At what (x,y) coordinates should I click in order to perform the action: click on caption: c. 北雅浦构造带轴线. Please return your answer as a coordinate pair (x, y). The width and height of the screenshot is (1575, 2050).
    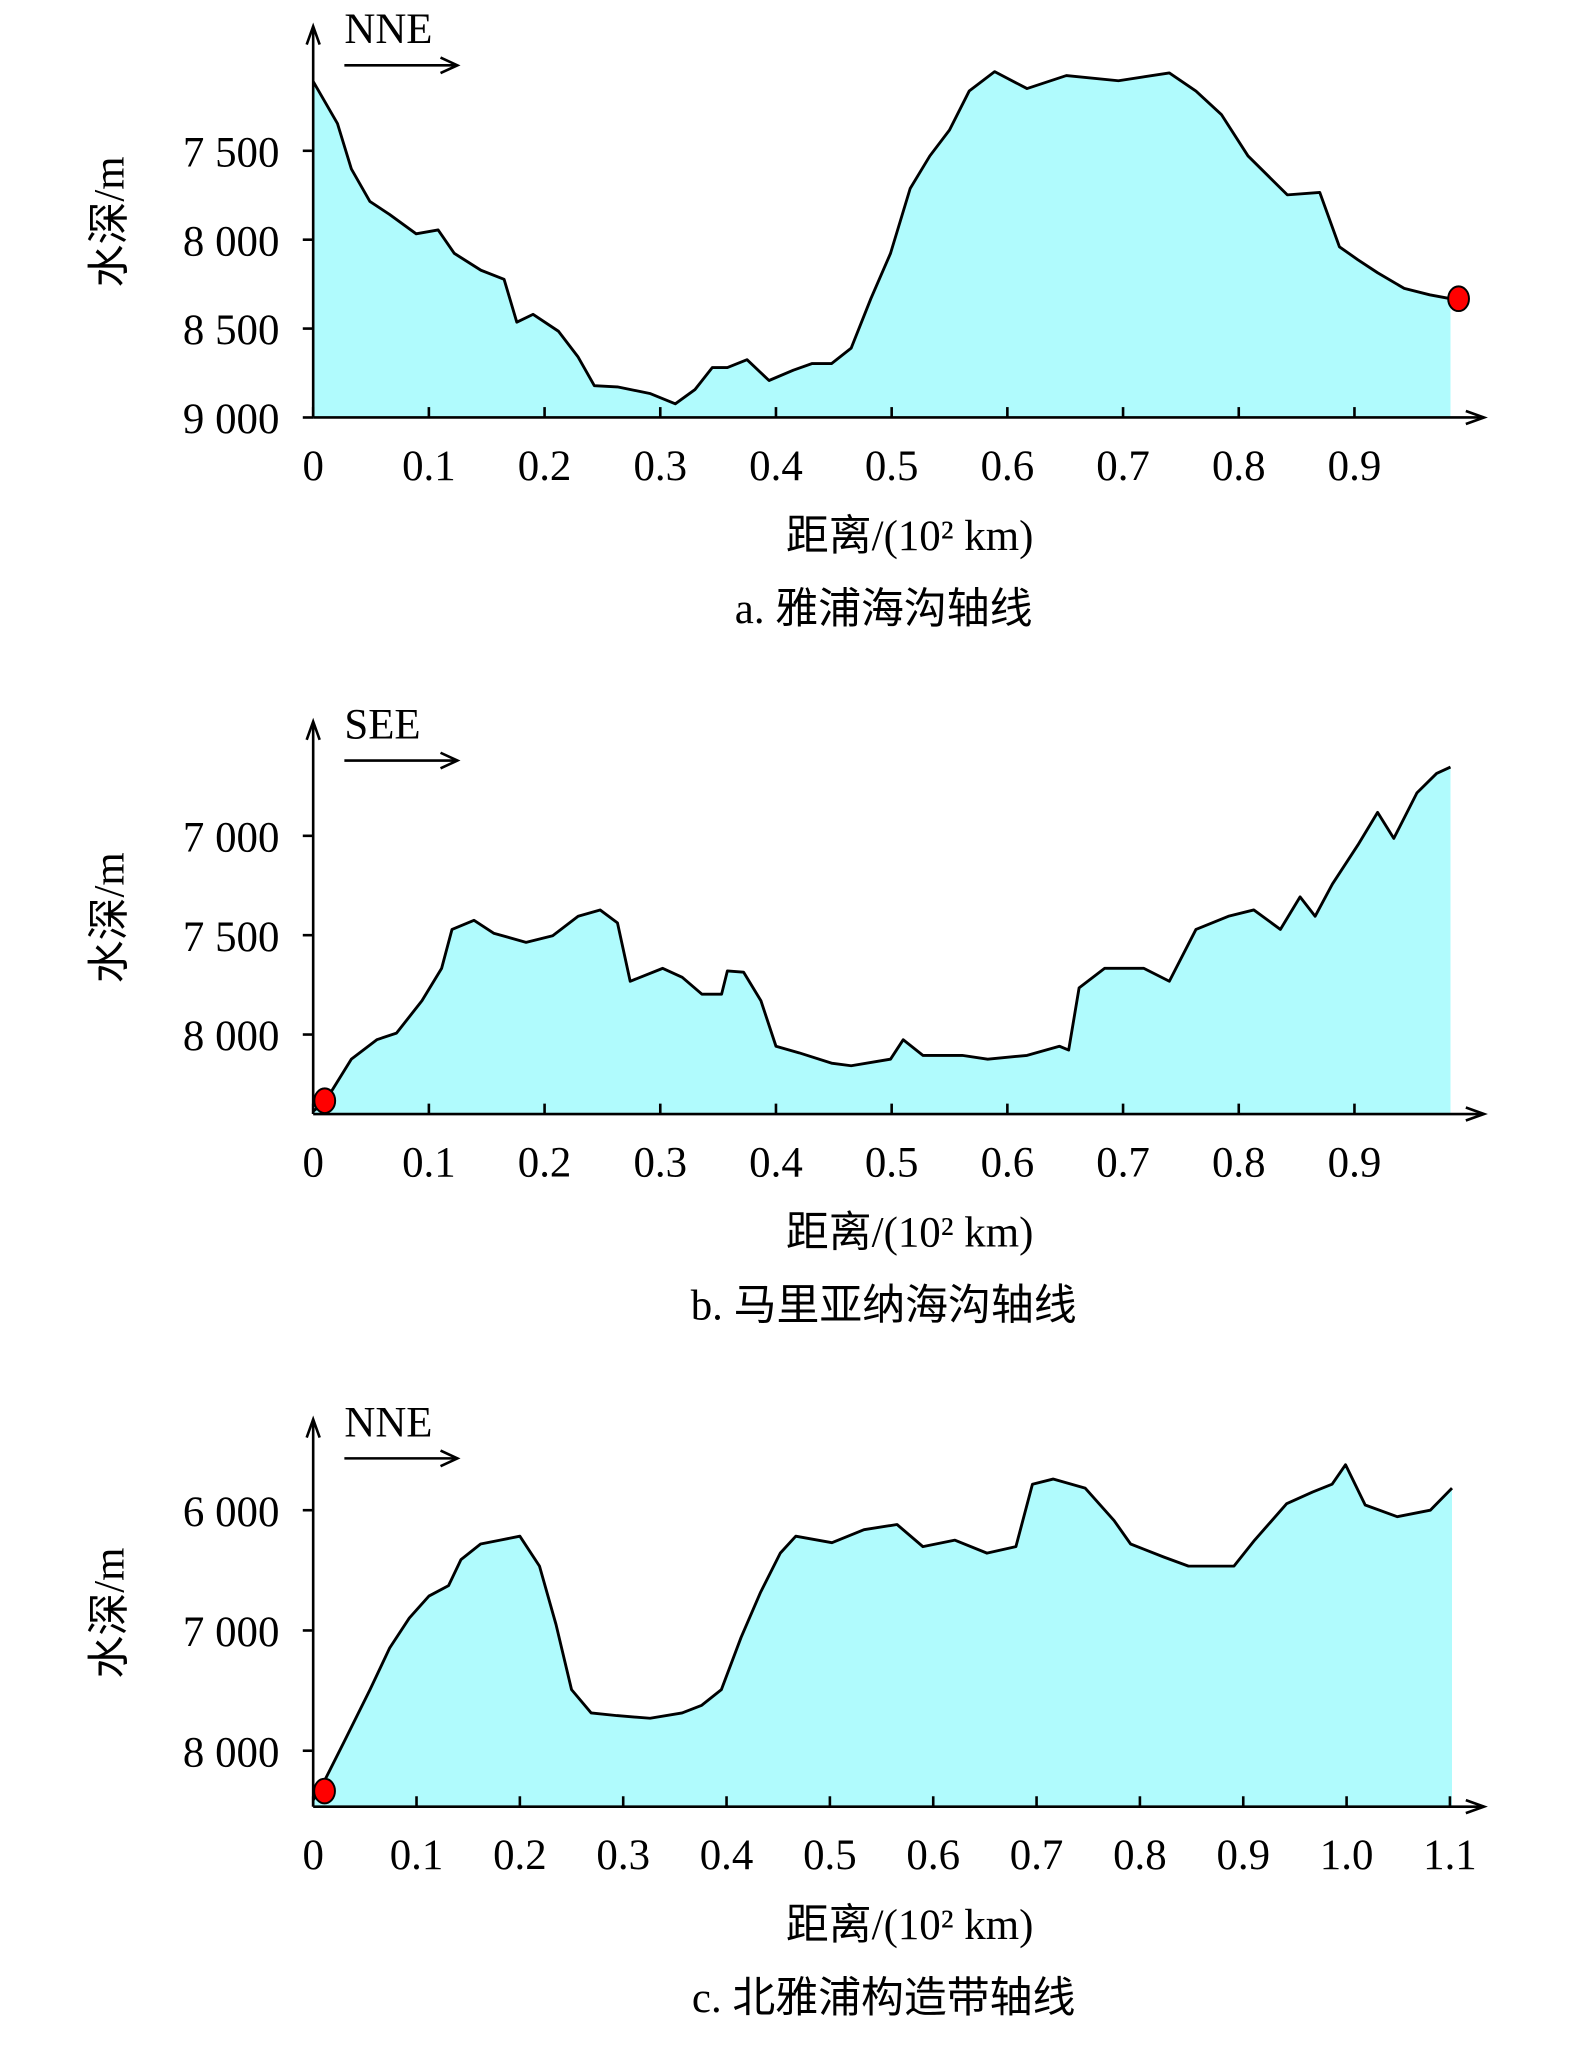
    Looking at the image, I should click on (883, 1998).